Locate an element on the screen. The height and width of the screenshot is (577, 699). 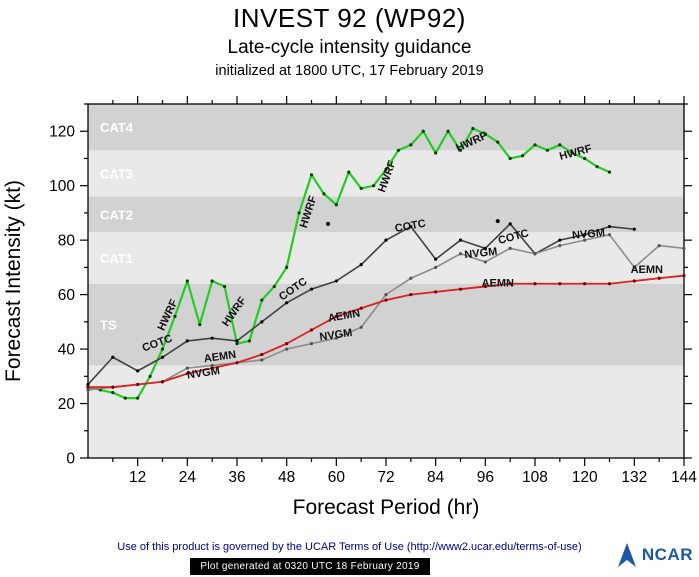
chart-subtitle: Late-cycle intensity guidance is located at coordinates (349, 47).